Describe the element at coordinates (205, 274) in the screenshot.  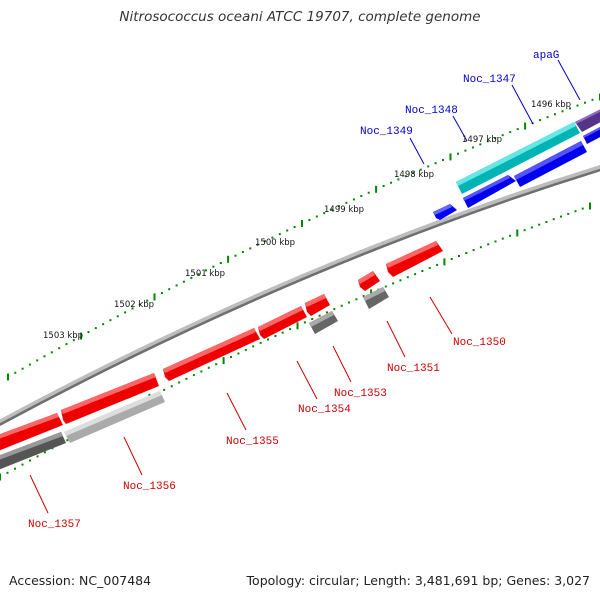
I see `scale-label-1501: 1501 kbp` at that location.